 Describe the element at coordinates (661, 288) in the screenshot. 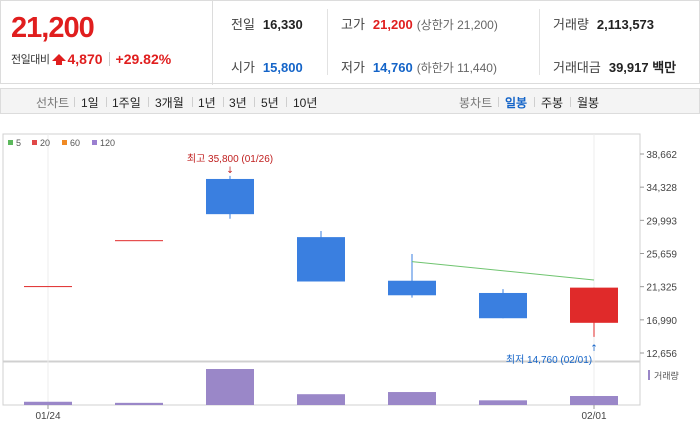

I see `y-tick-label: 21,325` at that location.